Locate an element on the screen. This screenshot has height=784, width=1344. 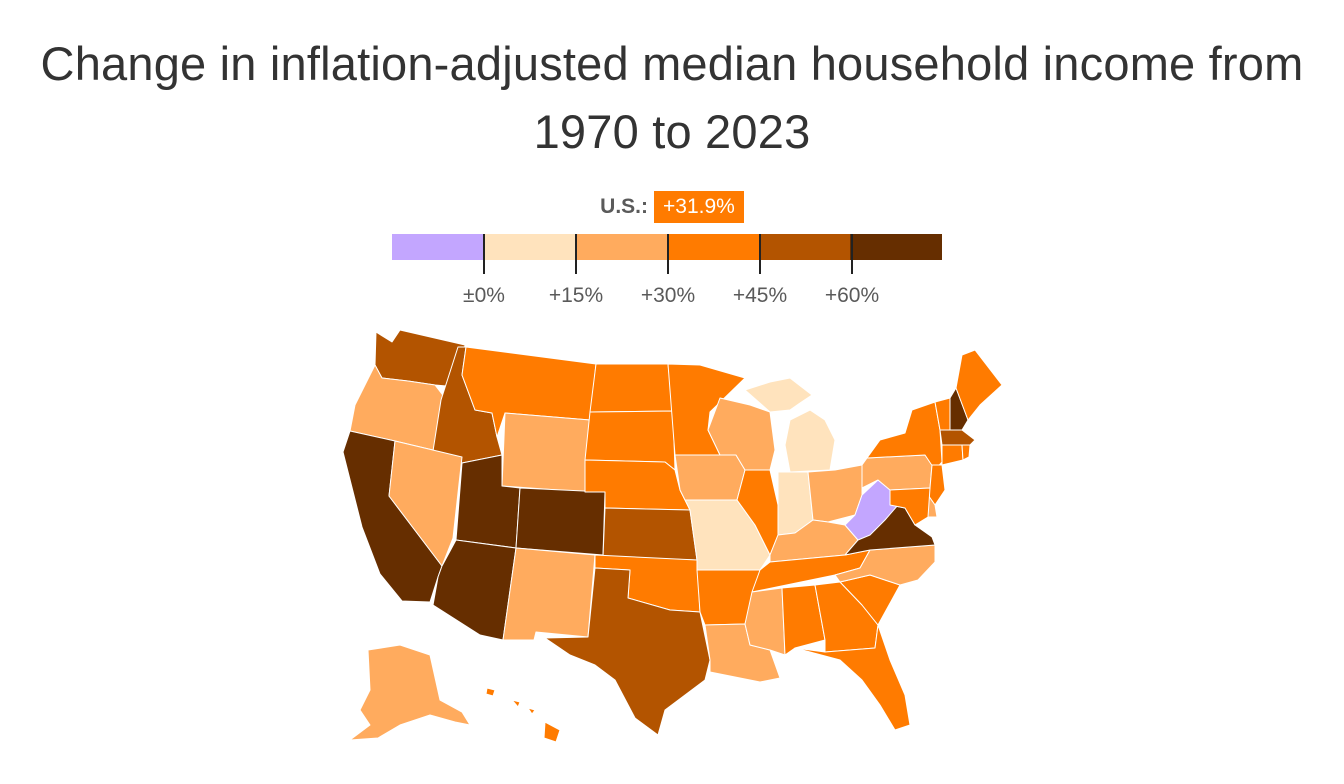
state-NV is located at coordinates (425, 503).